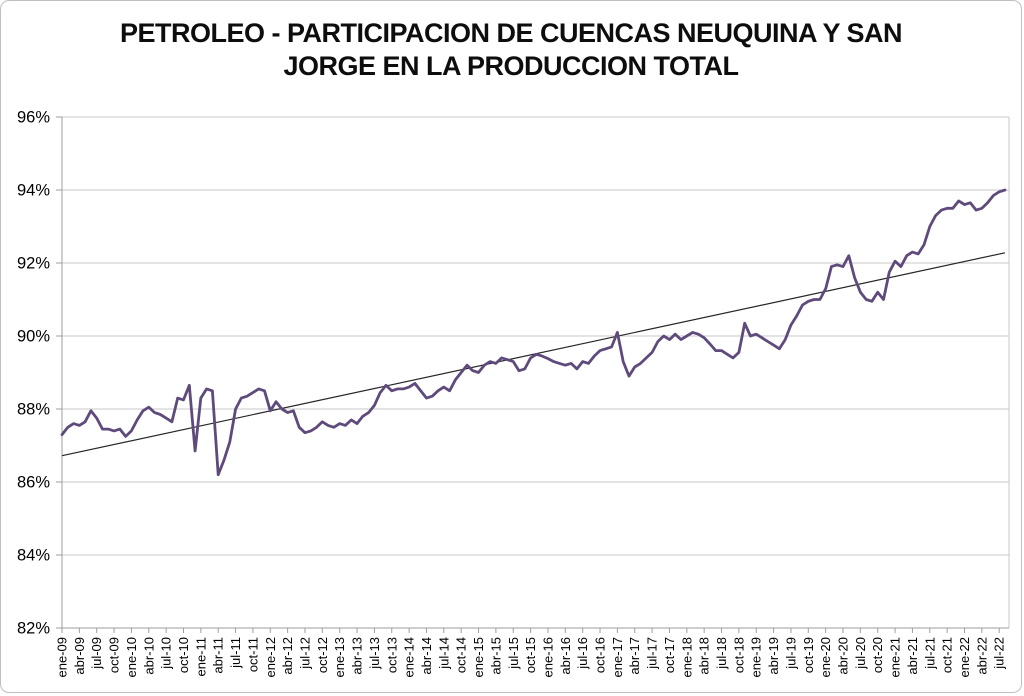  Describe the element at coordinates (131, 657) in the screenshot. I see `x-axis-label: ene-10` at that location.